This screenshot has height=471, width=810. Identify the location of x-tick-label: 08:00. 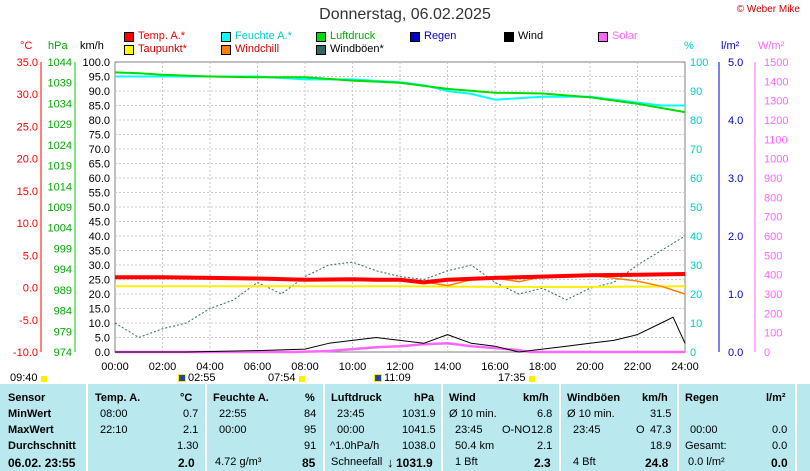
(305, 367).